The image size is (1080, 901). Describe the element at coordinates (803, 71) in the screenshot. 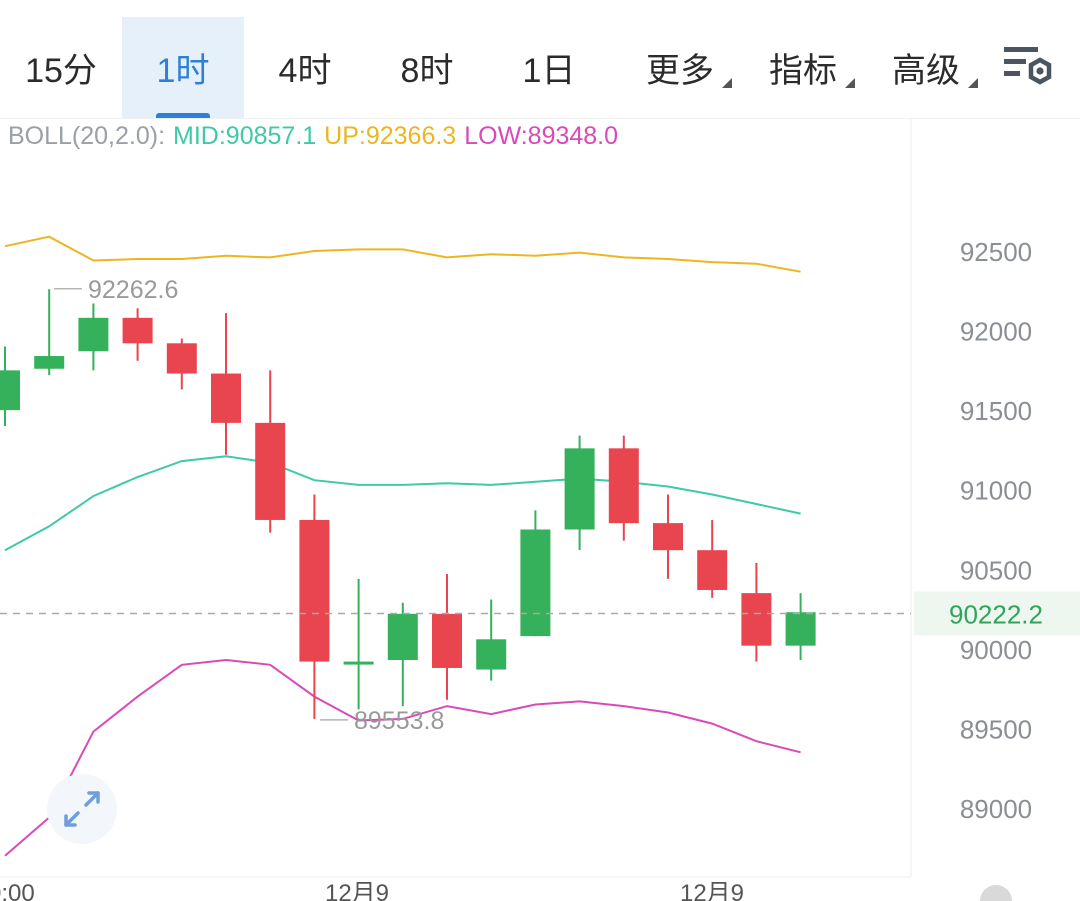

I see `tab-label: 指标` at that location.